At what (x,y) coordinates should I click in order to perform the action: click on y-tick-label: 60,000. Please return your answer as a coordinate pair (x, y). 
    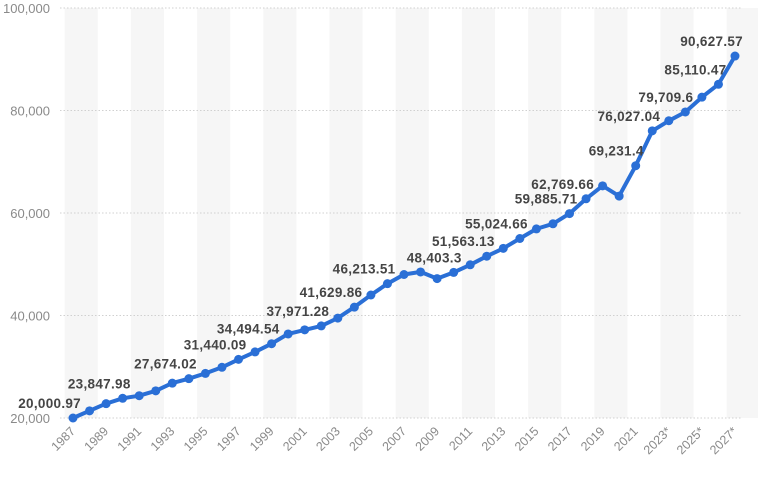
    Looking at the image, I should click on (30, 213).